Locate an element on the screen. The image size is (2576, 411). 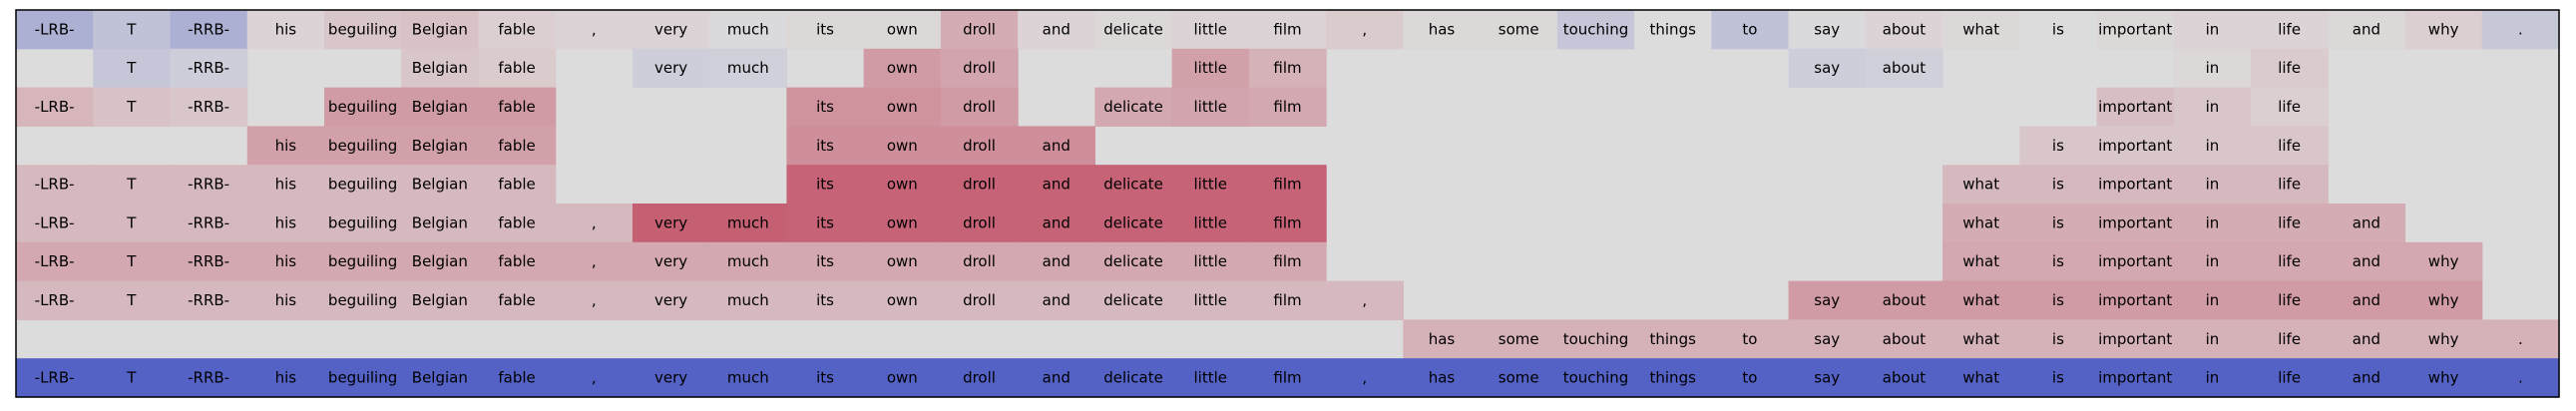
token-label-r0-c6: fable is located at coordinates (516, 29).